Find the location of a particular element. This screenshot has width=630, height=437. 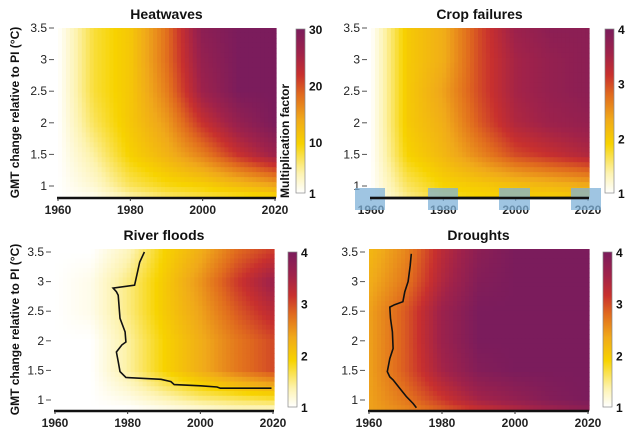

colorbar is located at coordinates (300, 111).